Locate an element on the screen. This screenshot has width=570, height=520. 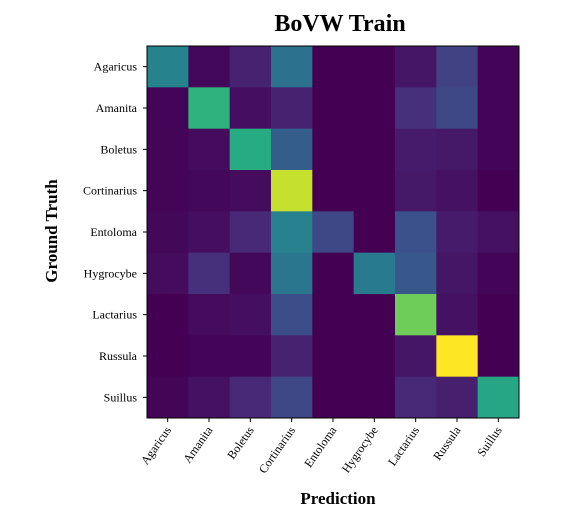
heatmap-cell-boletus-hygrocybe is located at coordinates (374, 149).